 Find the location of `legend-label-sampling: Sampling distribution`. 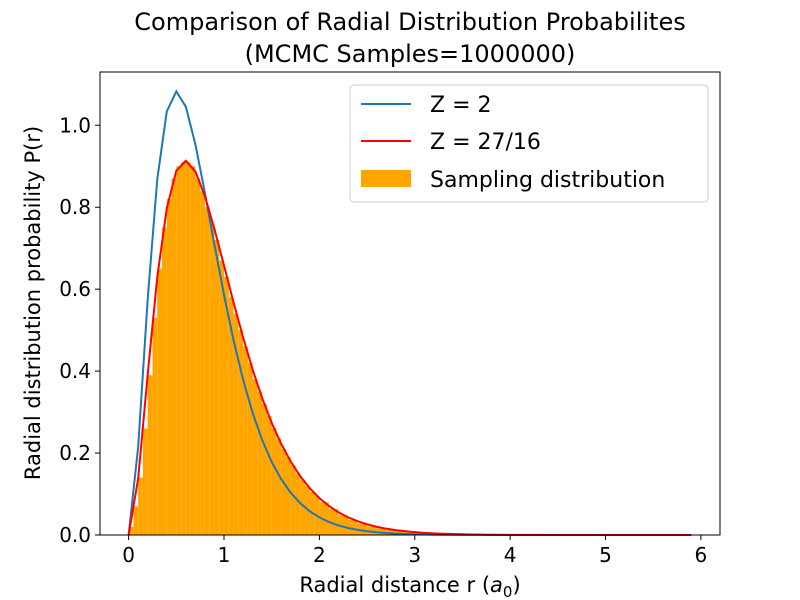

legend-label-sampling: Sampling distribution is located at coordinates (547, 180).